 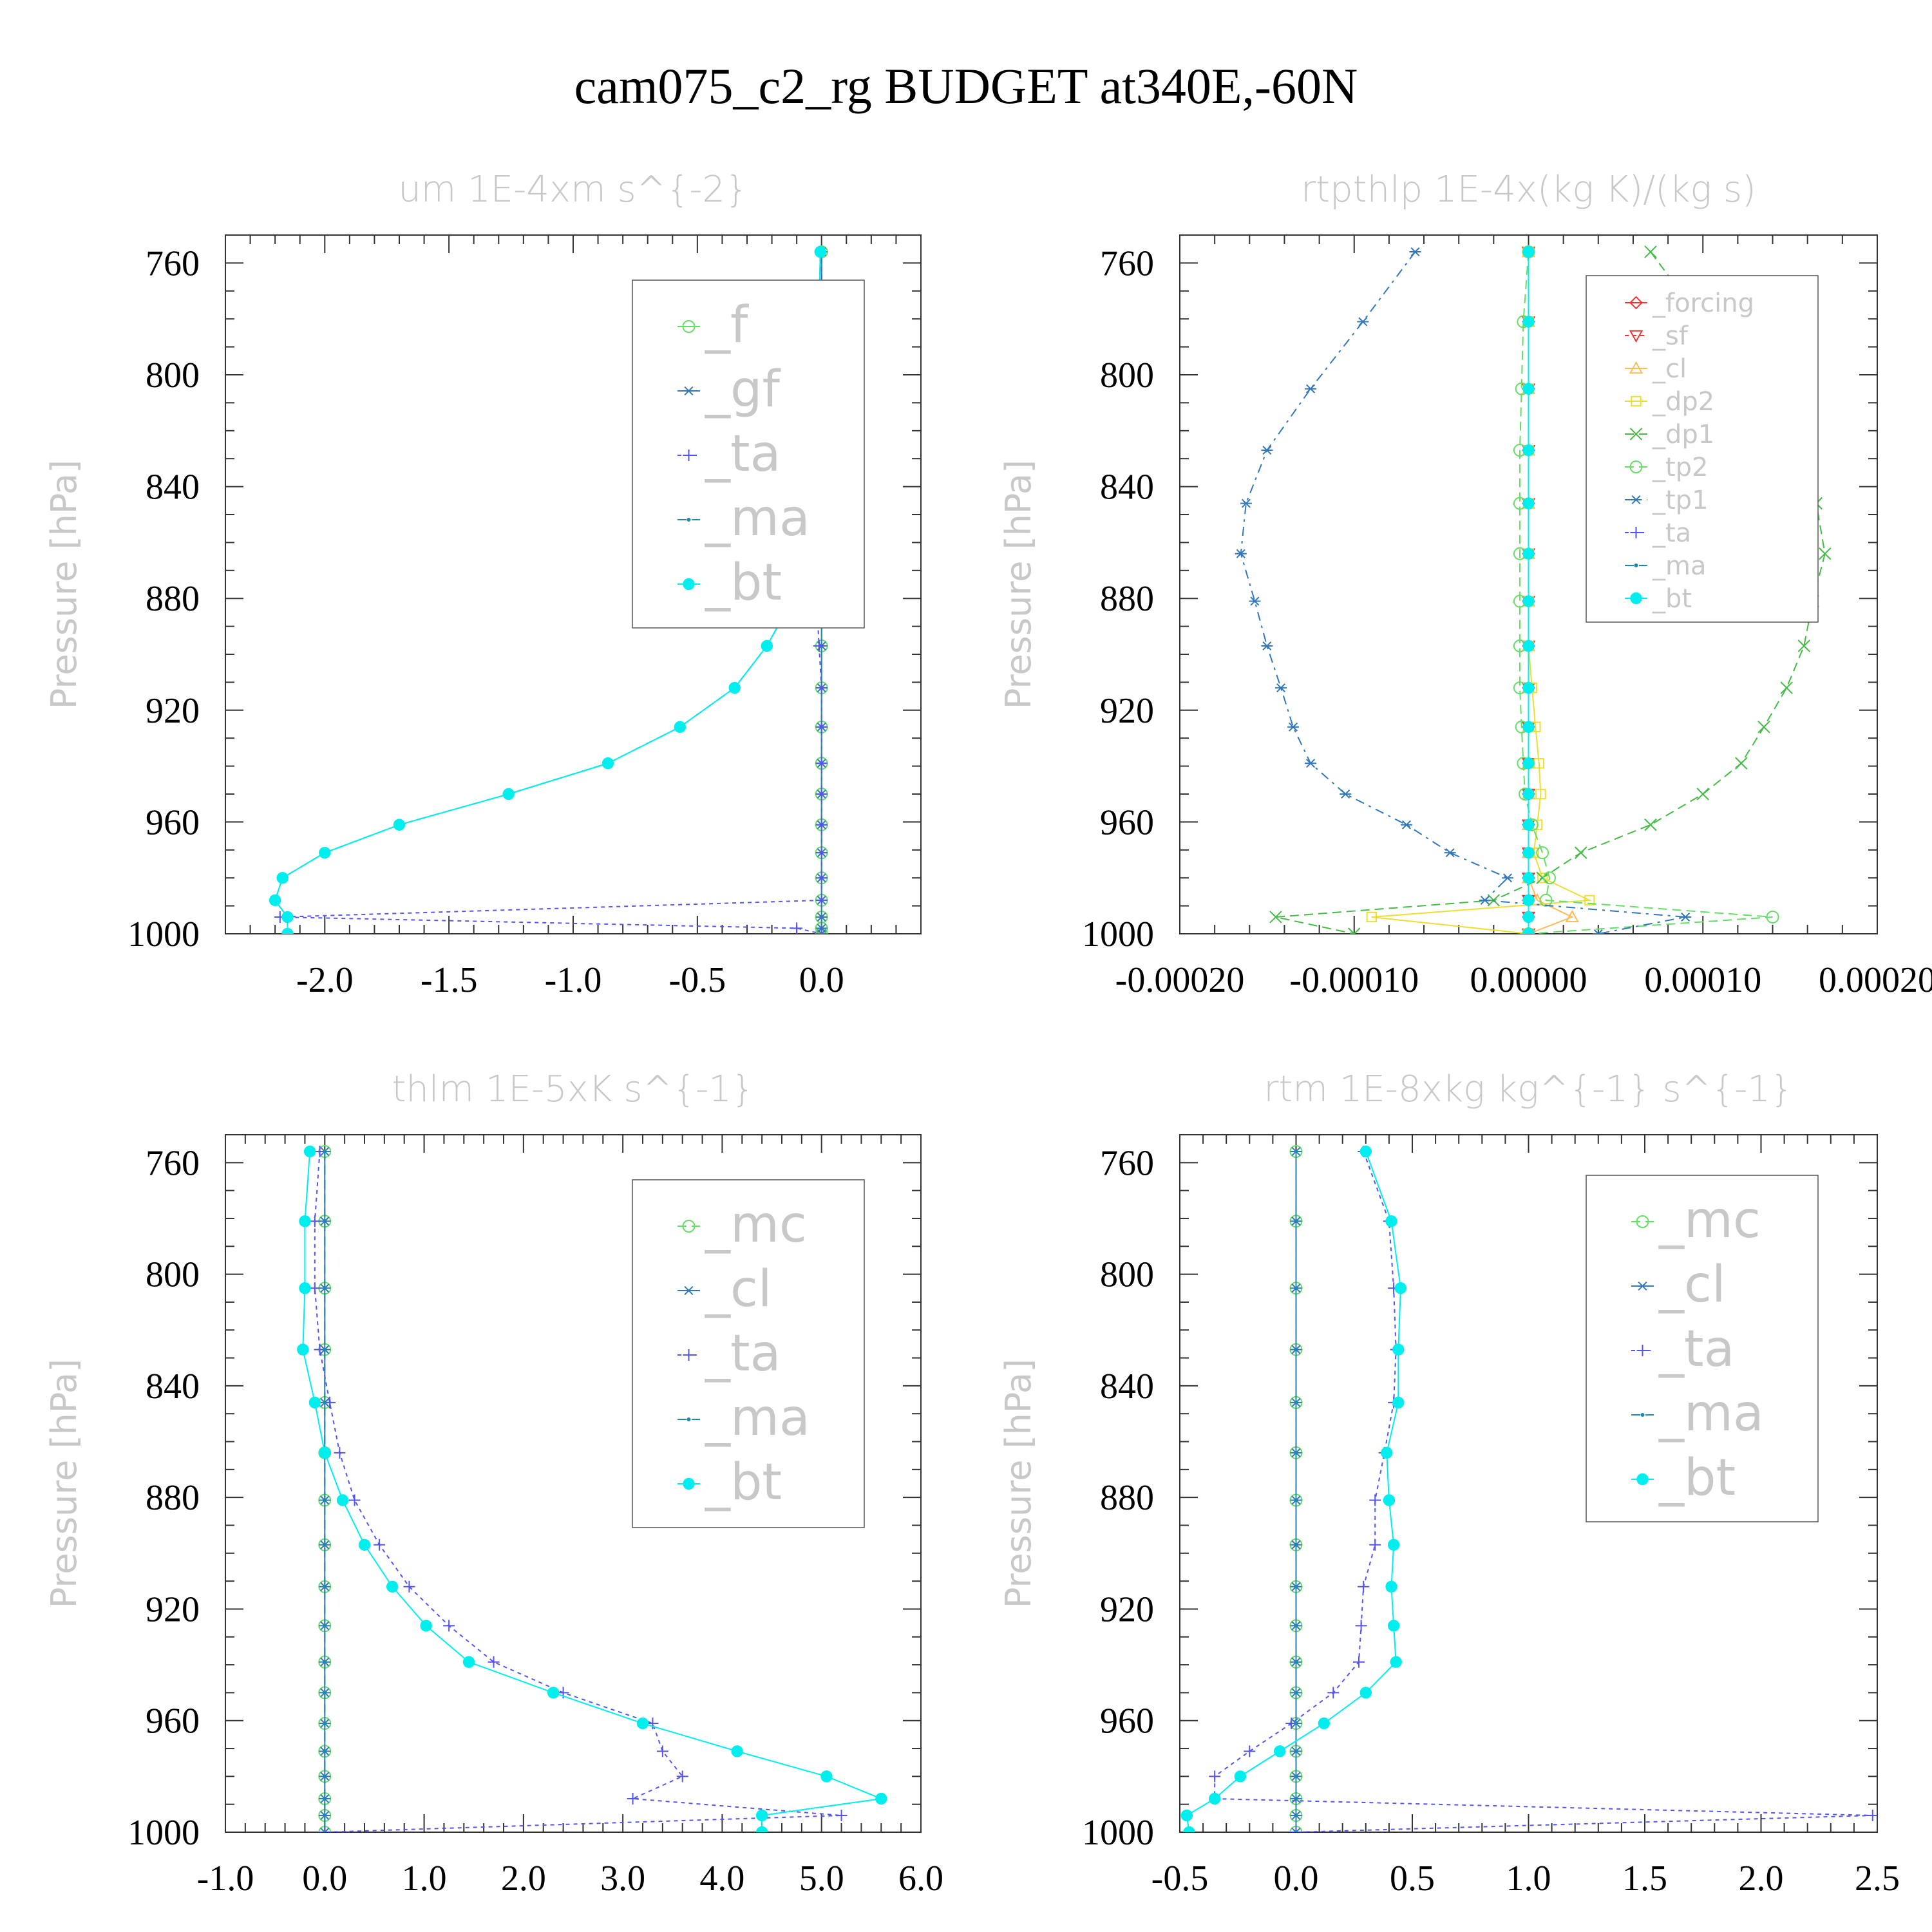 What do you see at coordinates (1683, 402) in the screenshot?
I see `legend-label: _dp2` at bounding box center [1683, 402].